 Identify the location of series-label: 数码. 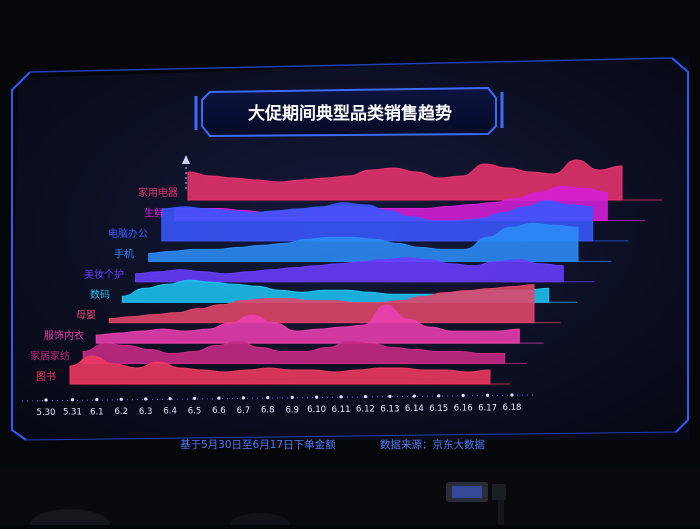
(100, 294).